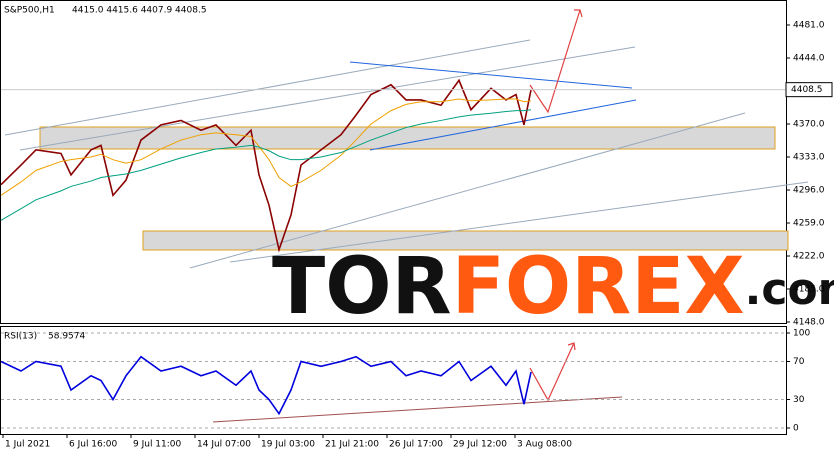 The image size is (834, 460). What do you see at coordinates (809, 290) in the screenshot?
I see `y-tick-label: 4185.0` at bounding box center [809, 290].